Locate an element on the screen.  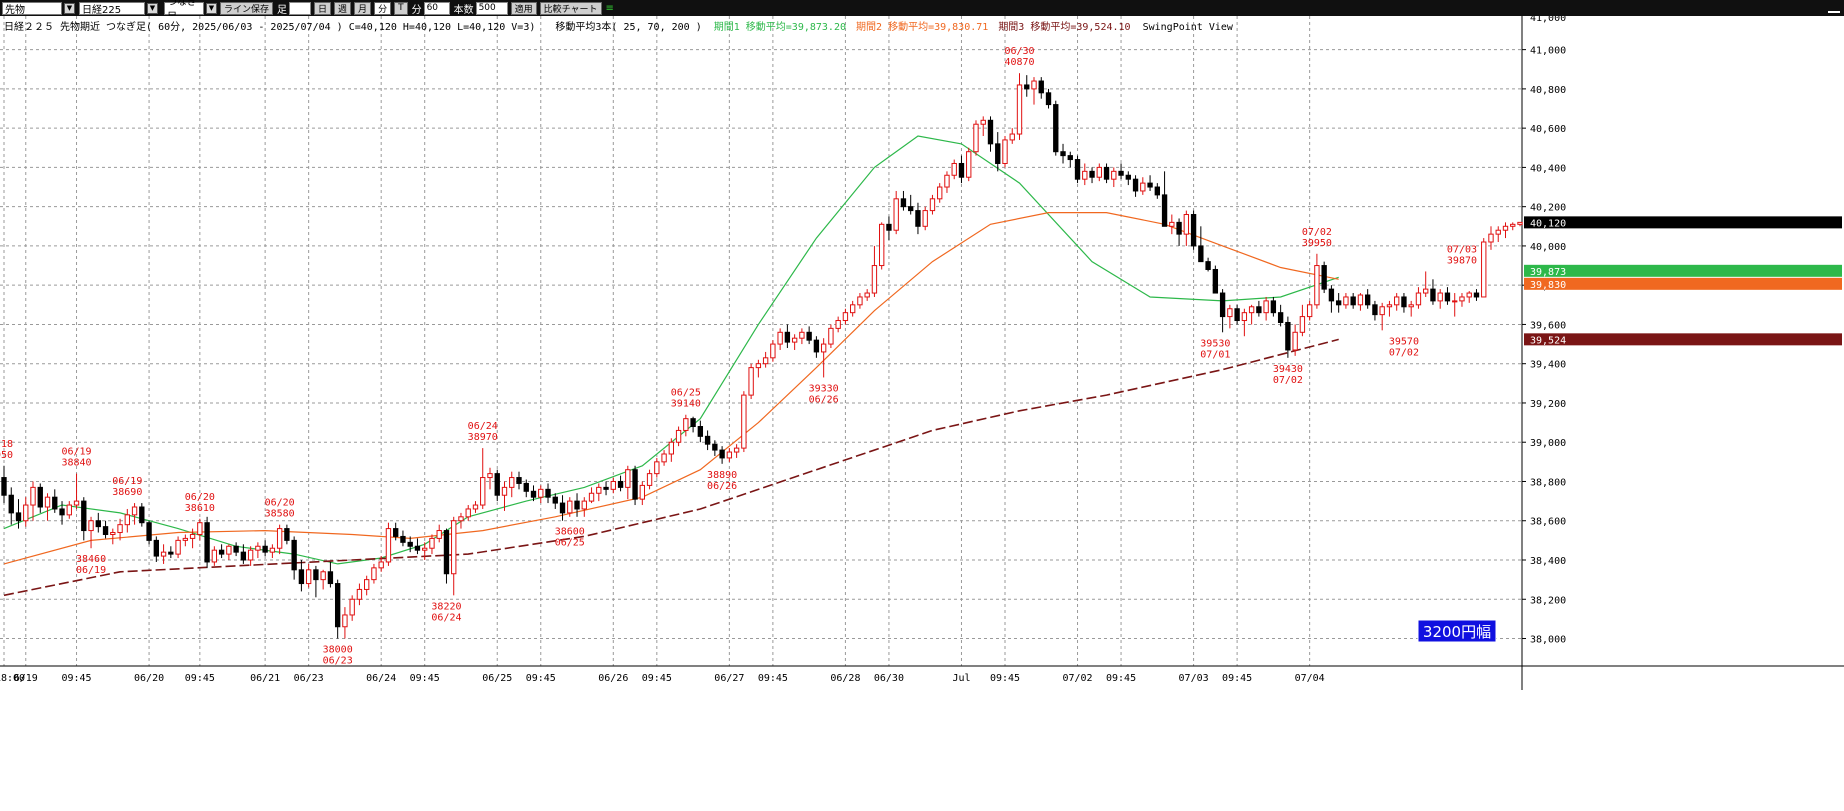
period-week-button: 週 is located at coordinates (343, 8).